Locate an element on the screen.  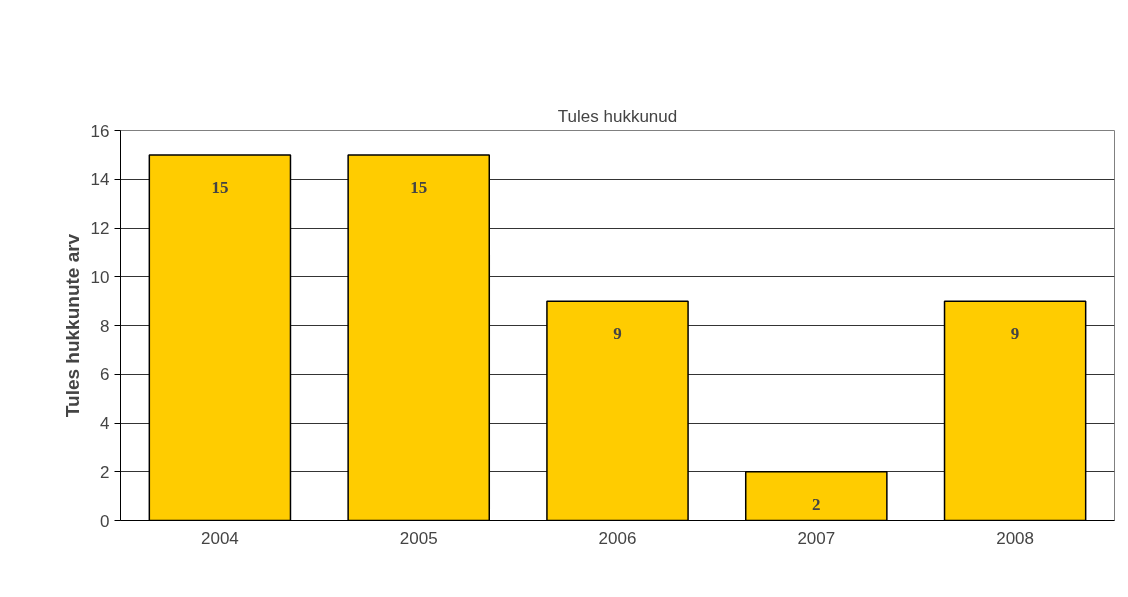
y-tick-label: 8 is located at coordinates (105, 326).